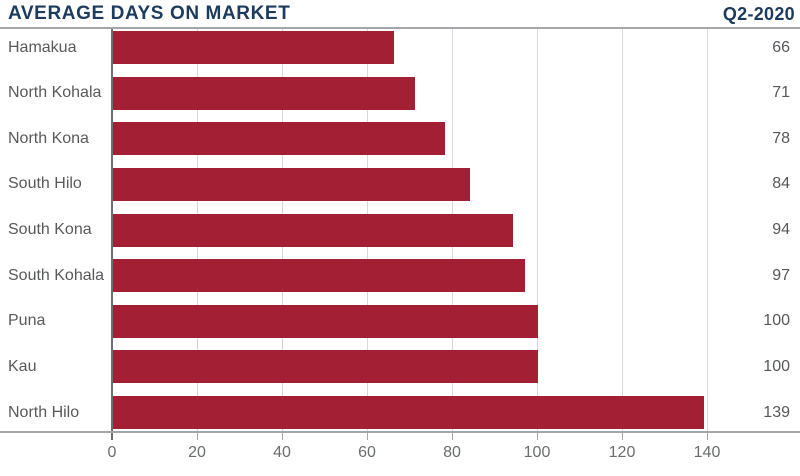 The image size is (800, 476). What do you see at coordinates (781, 275) in the screenshot?
I see `value-label: 97` at bounding box center [781, 275].